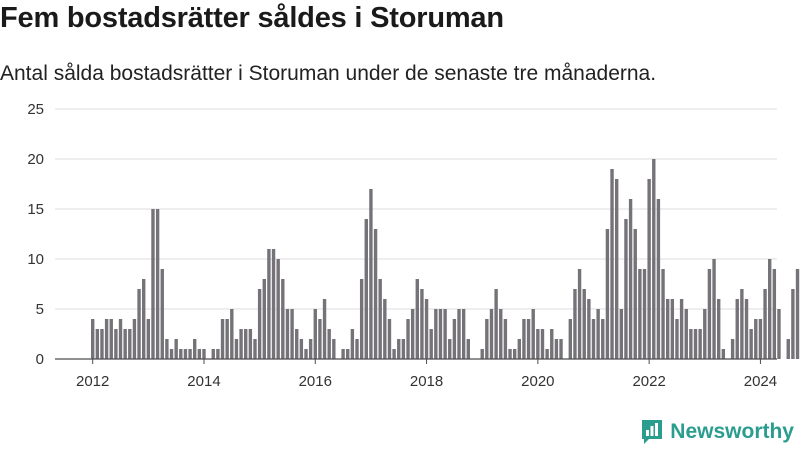  What do you see at coordinates (732, 431) in the screenshot?
I see `brand-name: Newsworthy` at bounding box center [732, 431].